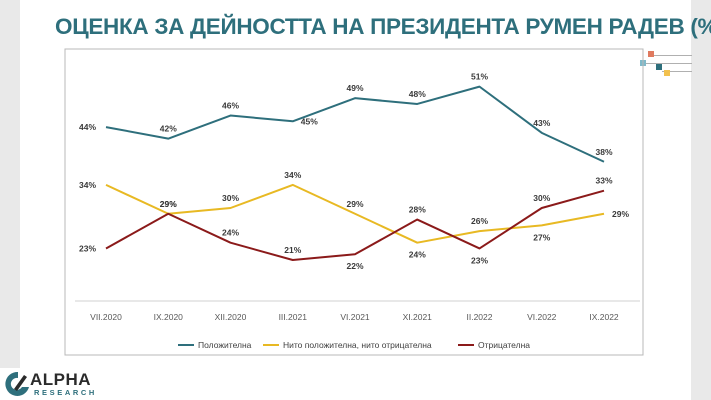  Describe the element at coordinates (667, 73) in the screenshot. I see `deco-square-yellow` at that location.